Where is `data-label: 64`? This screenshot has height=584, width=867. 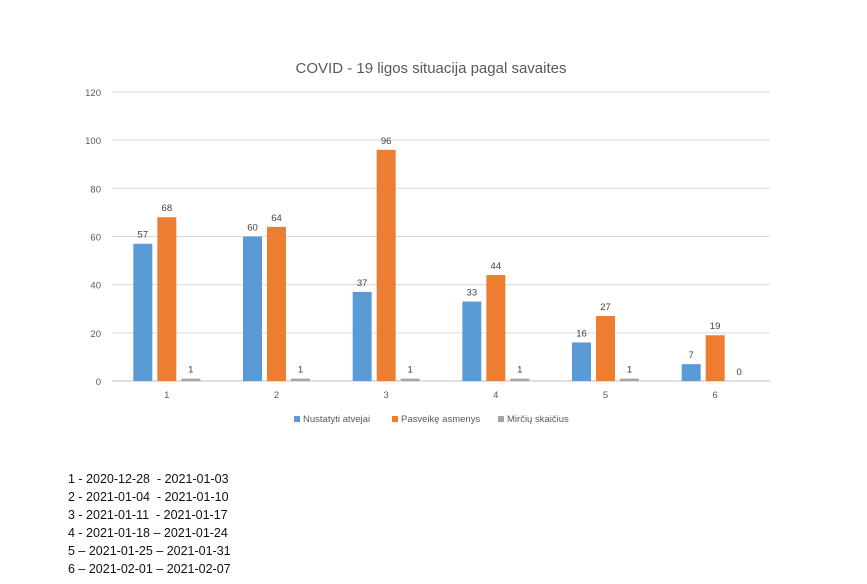 data-label: 64 is located at coordinates (276, 218).